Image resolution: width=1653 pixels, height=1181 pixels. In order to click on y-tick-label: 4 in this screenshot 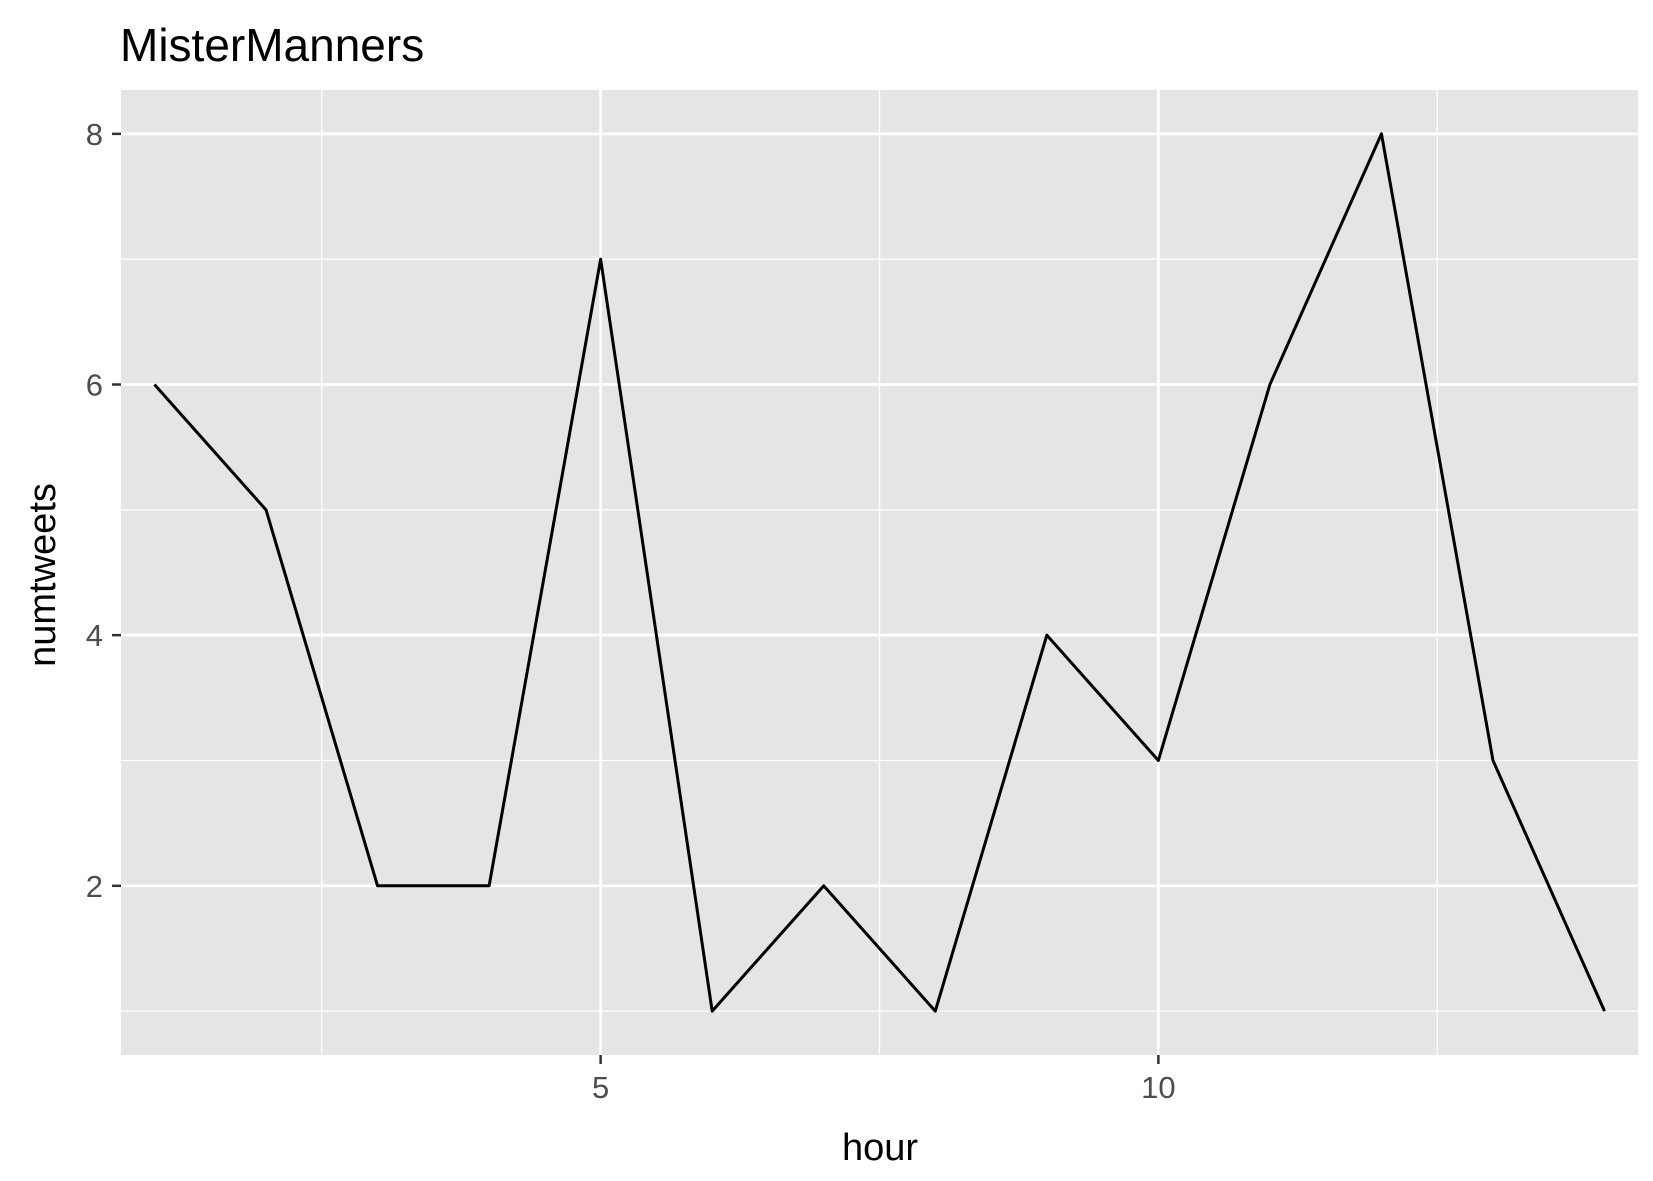, I will do `click(94, 635)`.